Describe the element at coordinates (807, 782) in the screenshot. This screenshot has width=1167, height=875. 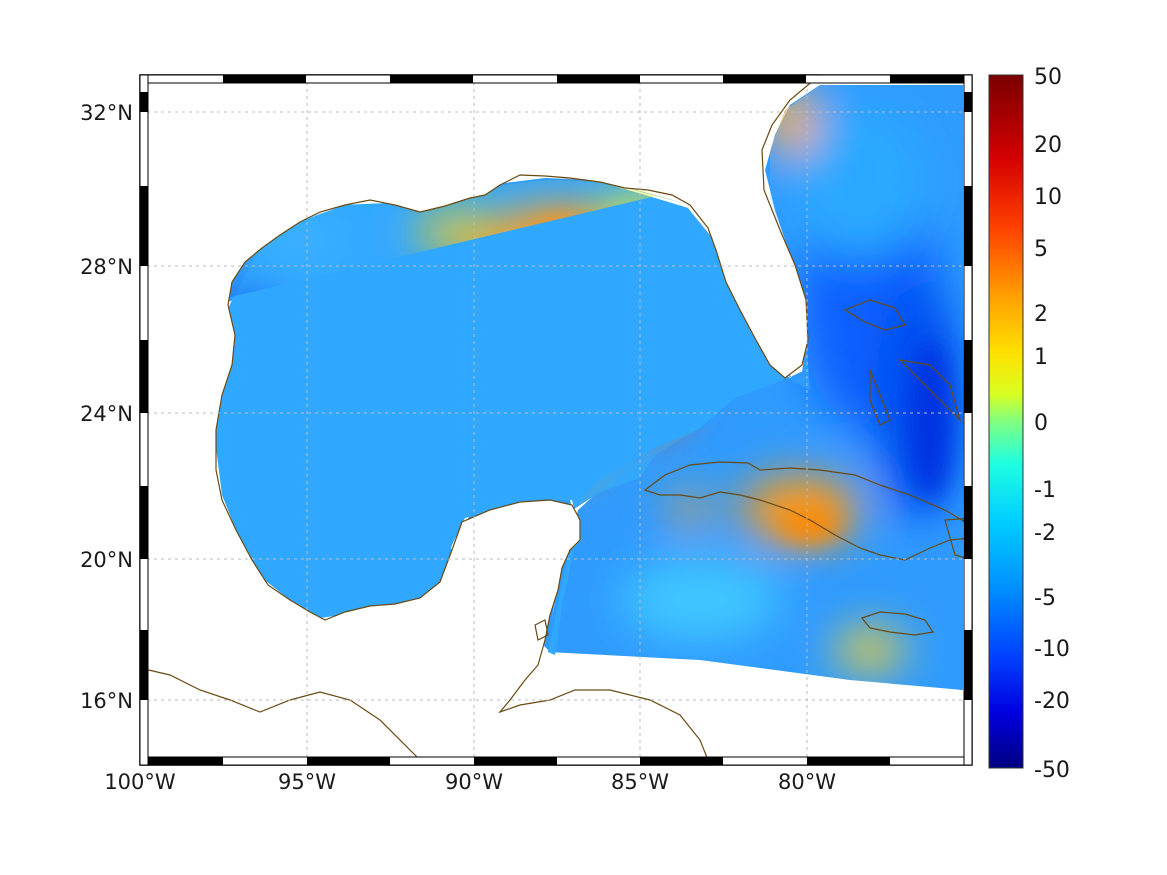
I see `x-tick-label: 80°W` at that location.